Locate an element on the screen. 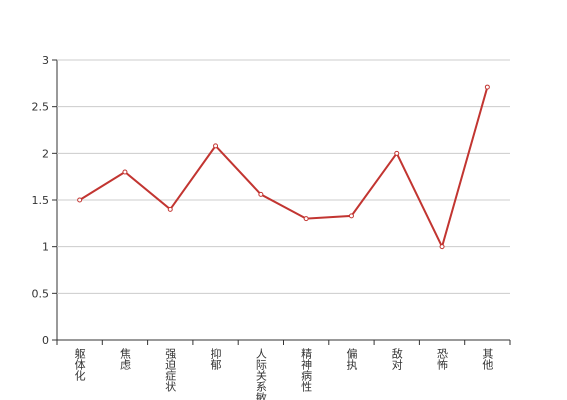 Image resolution: width=567 pixels, height=400 pixels. x-tick-label: 其他 is located at coordinates (487, 359).